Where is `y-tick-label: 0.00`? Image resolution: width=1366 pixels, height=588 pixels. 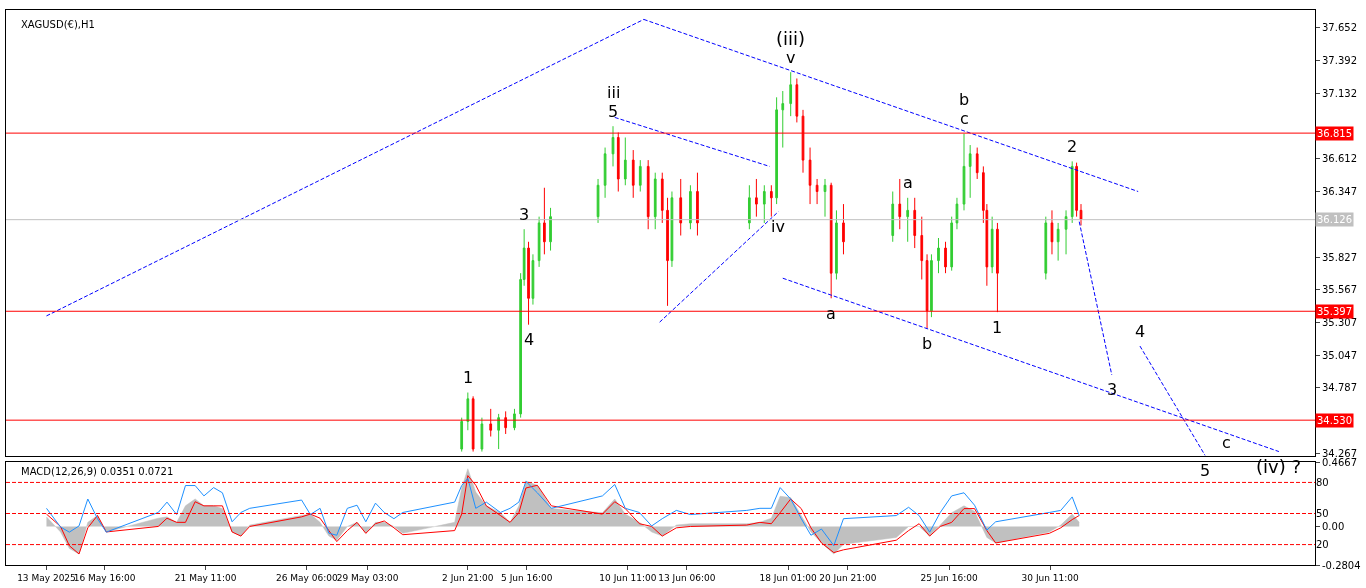 y-tick-label: 0.00 is located at coordinates (1333, 526).